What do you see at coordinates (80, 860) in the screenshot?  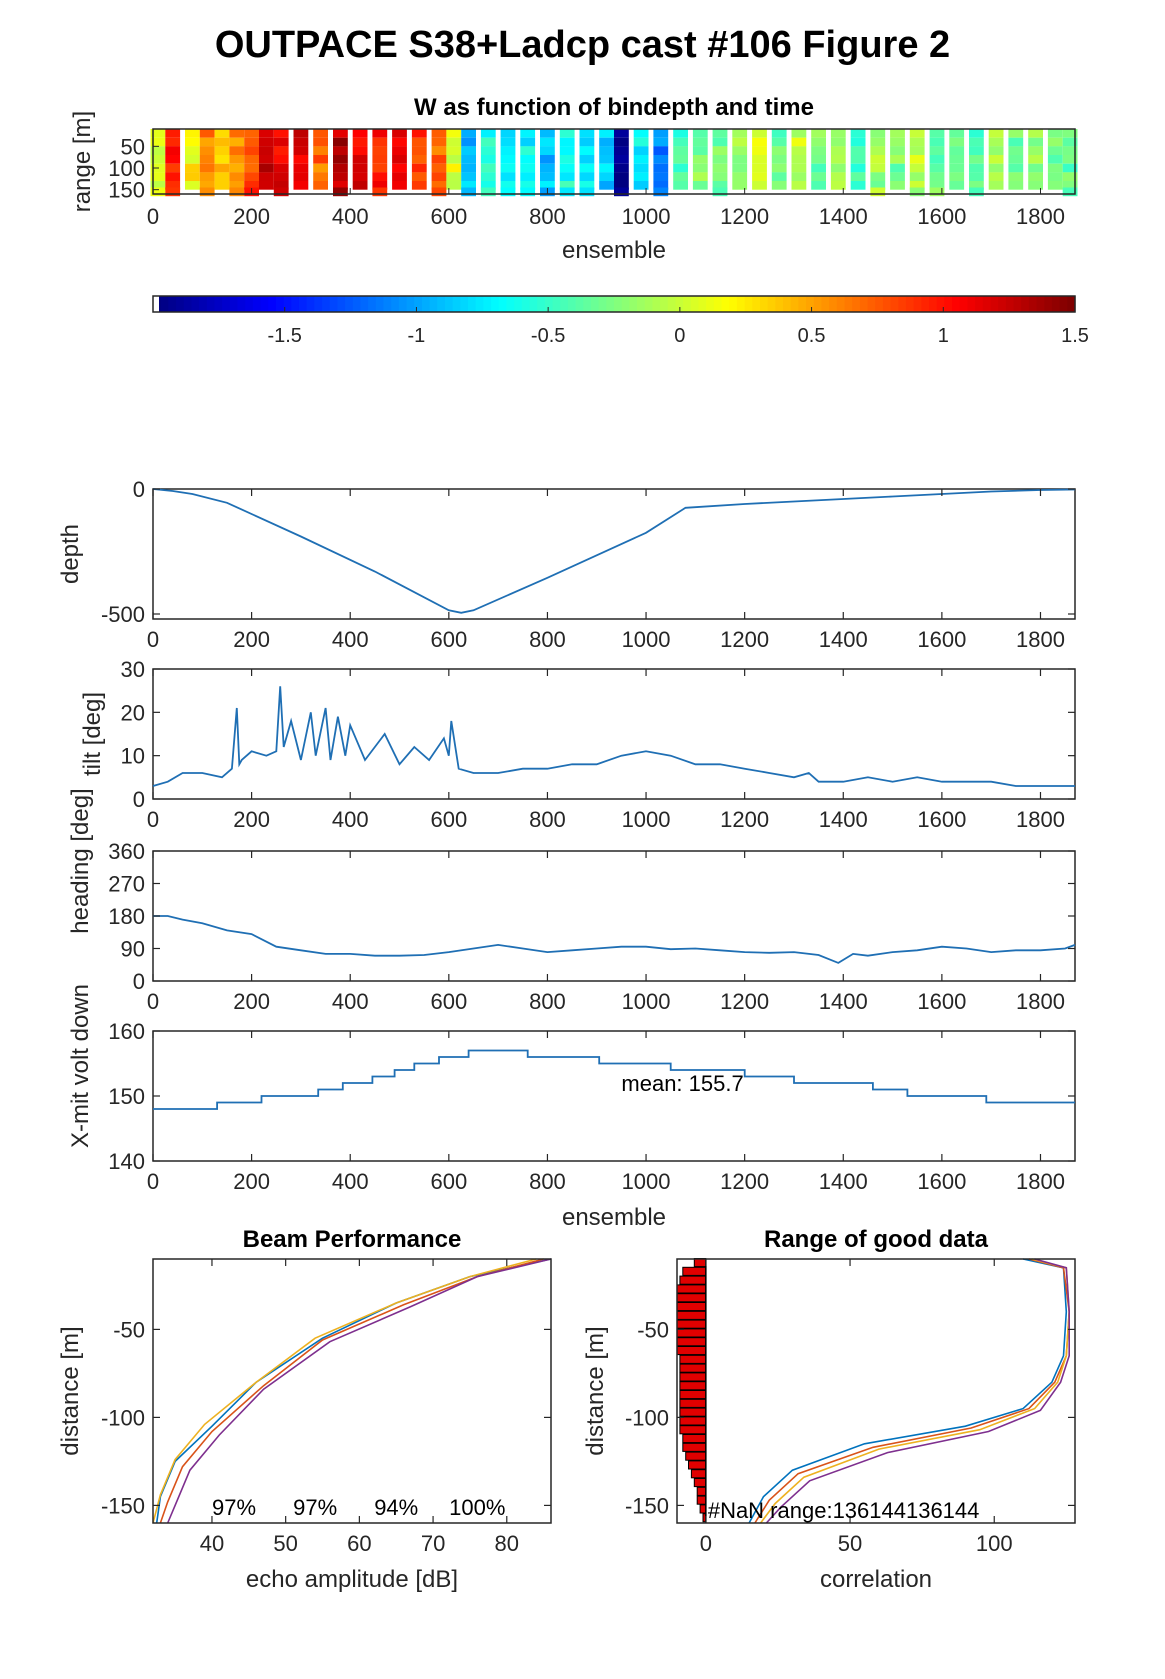 I see `heading-ylabel: heading [deg]` at bounding box center [80, 860].